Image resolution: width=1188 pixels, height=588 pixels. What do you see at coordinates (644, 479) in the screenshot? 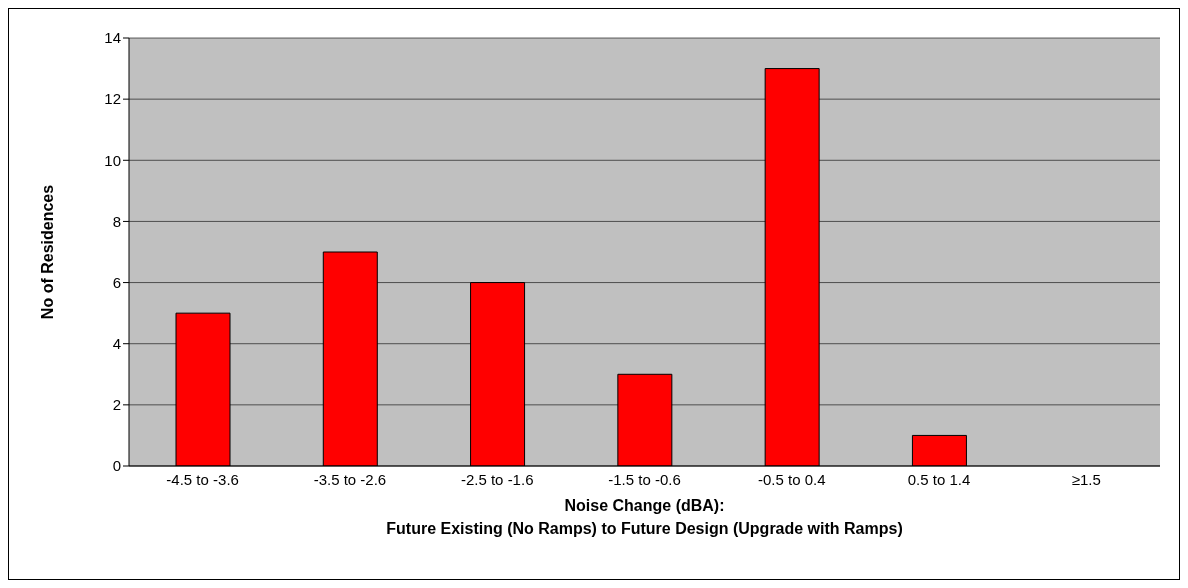
I see `x-tick-label: -1.5 to -0.6` at bounding box center [644, 479].